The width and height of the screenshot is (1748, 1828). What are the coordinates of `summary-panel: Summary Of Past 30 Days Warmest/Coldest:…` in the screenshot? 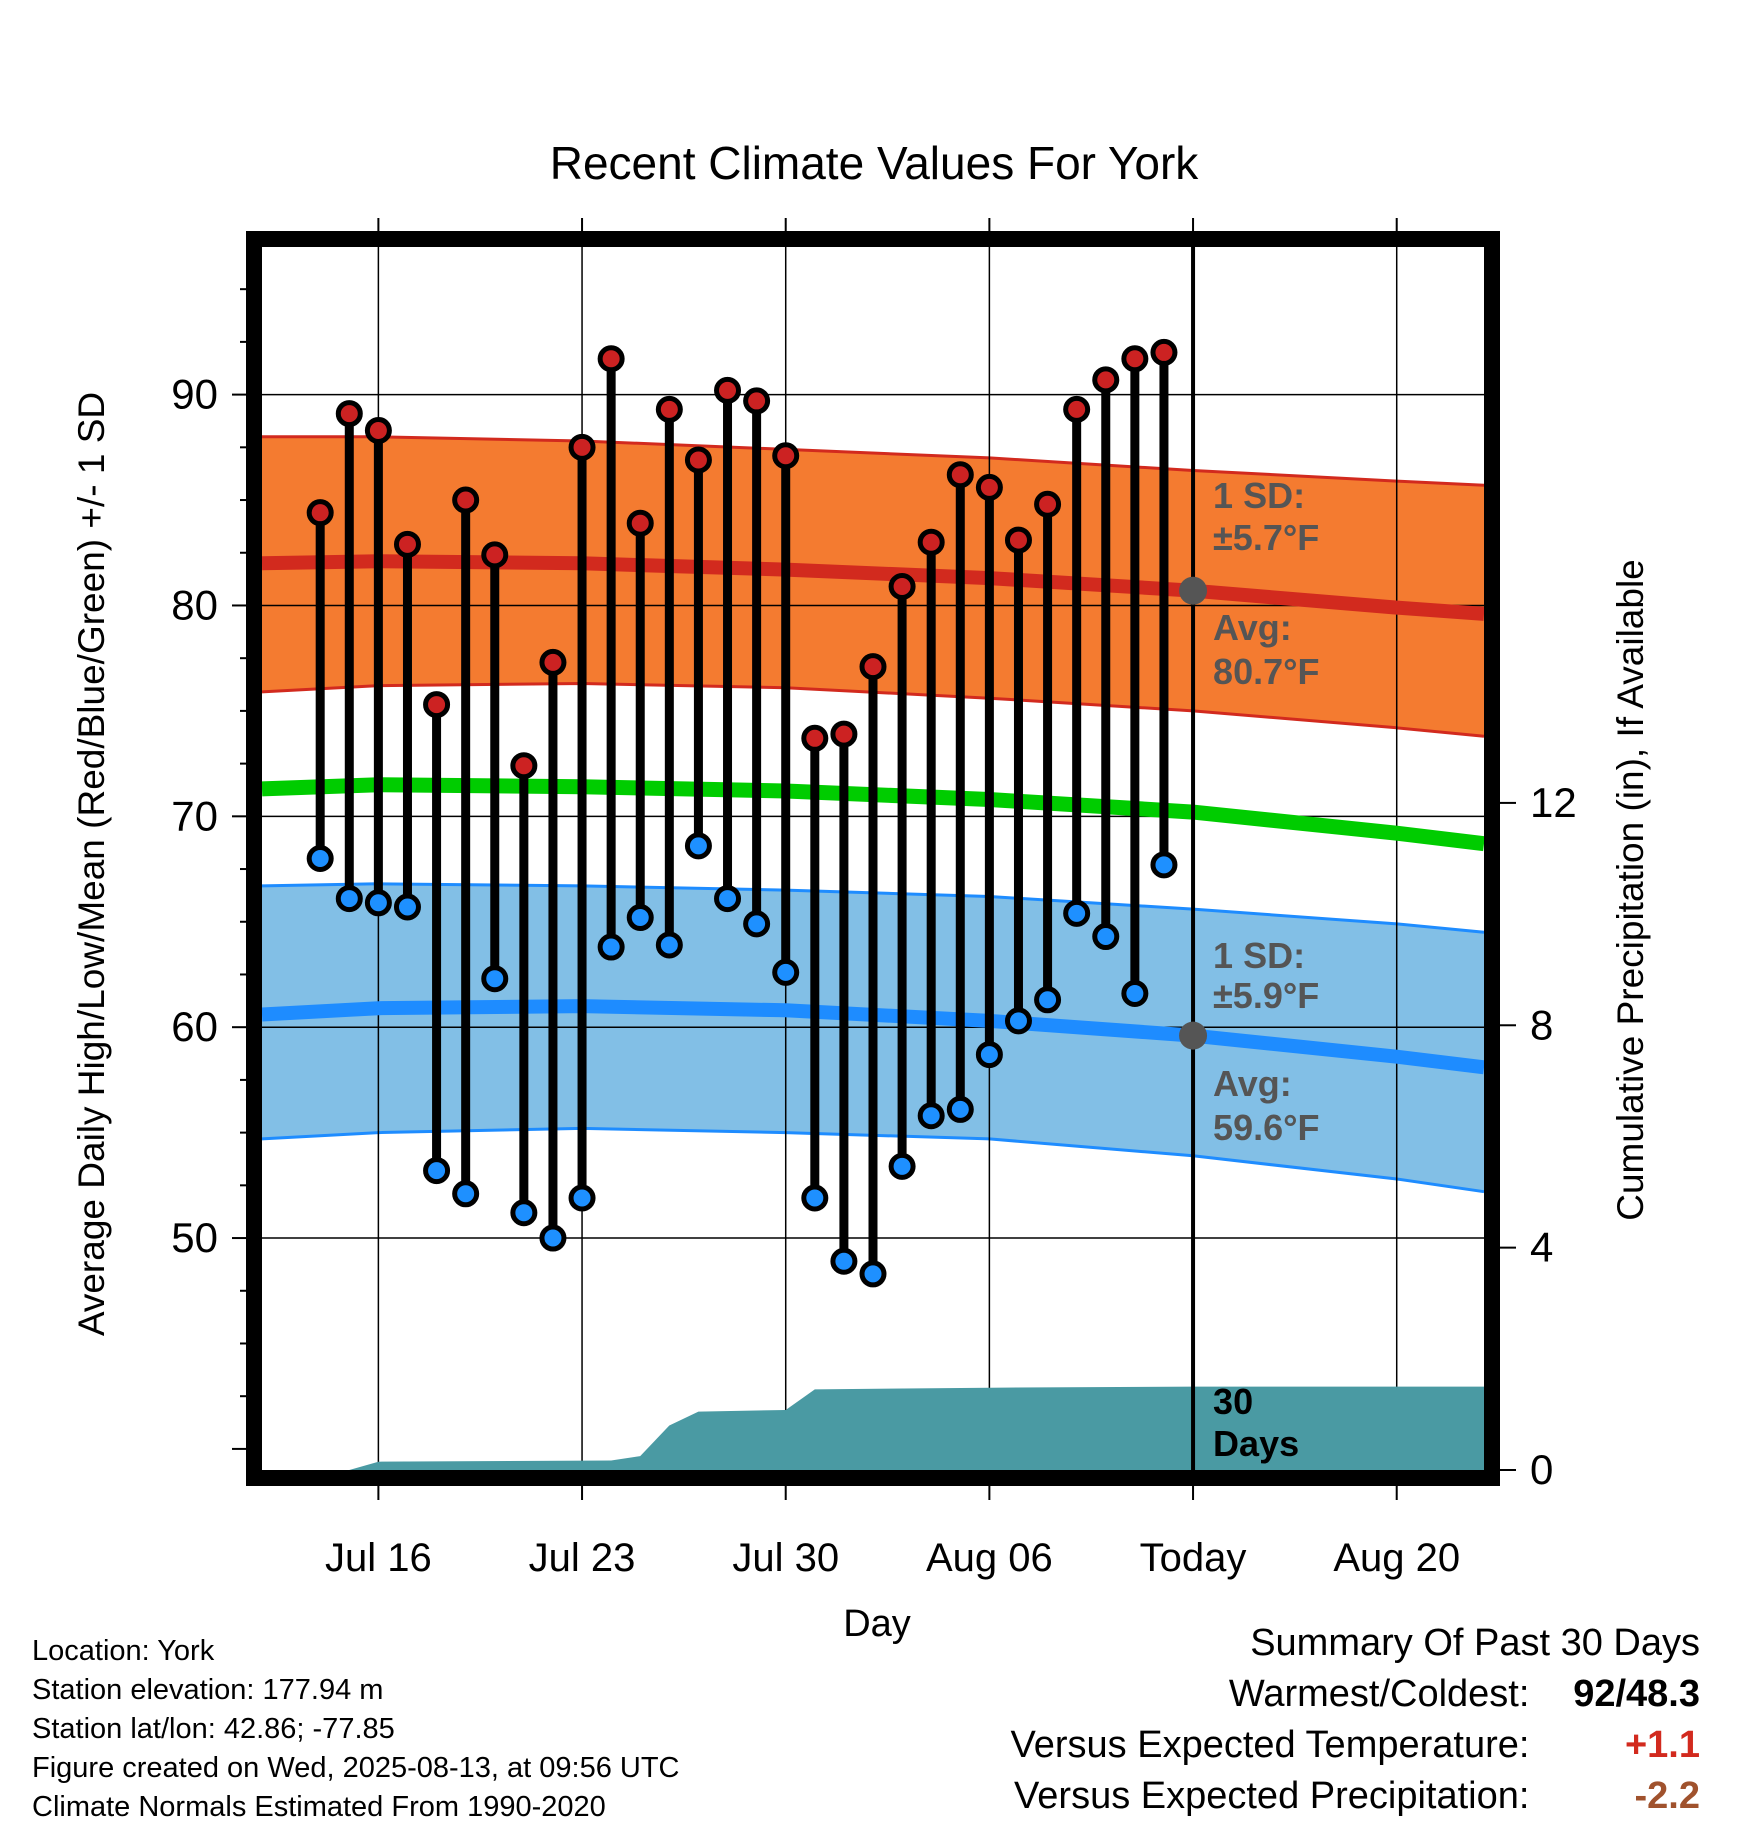 It's located at (1355, 1720).